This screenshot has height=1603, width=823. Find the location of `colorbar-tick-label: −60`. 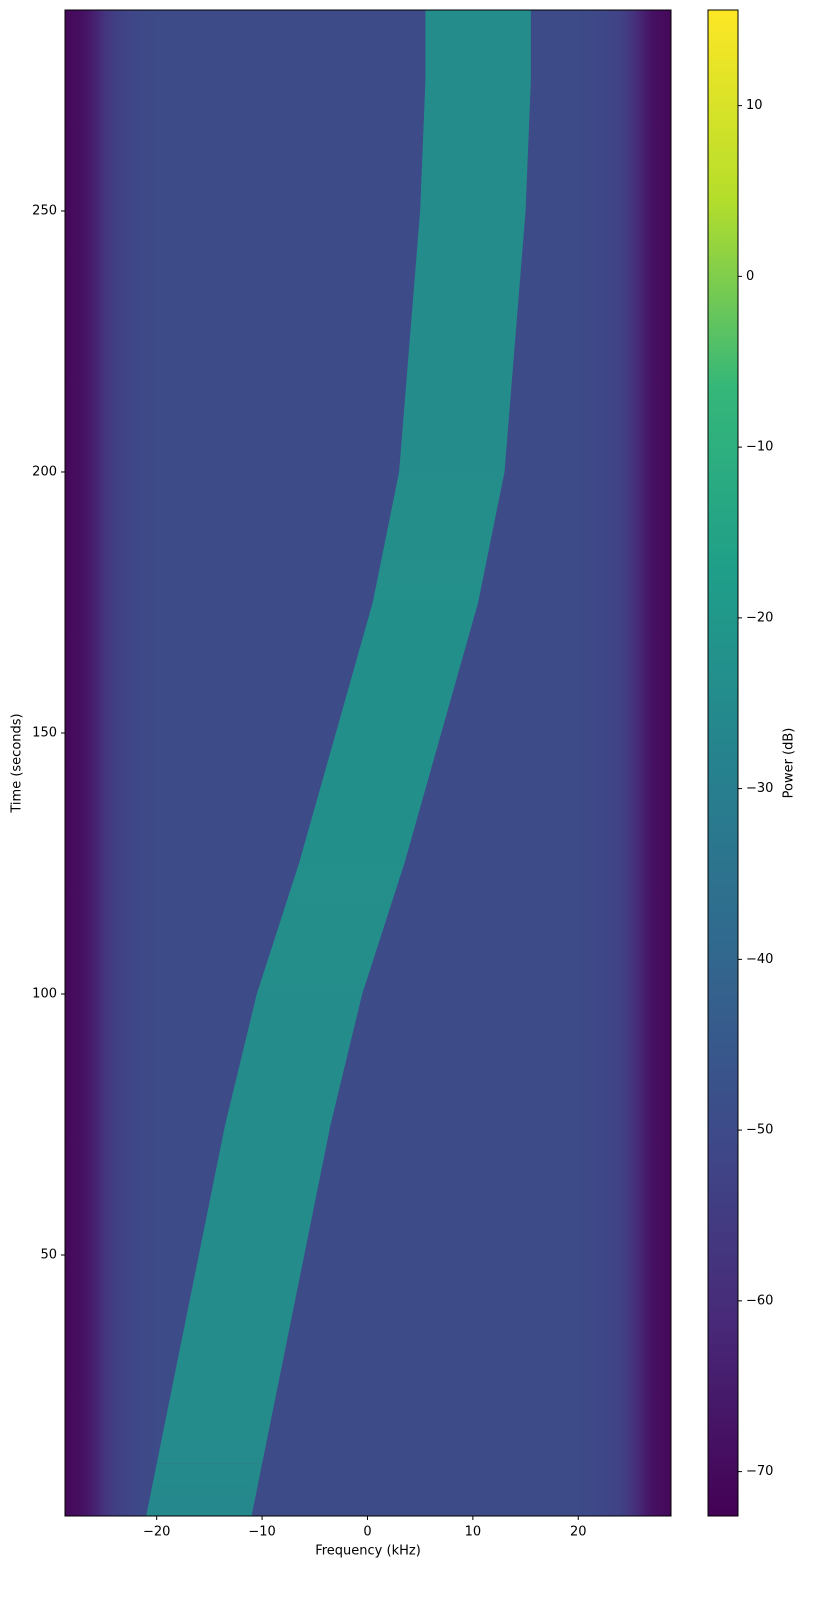

colorbar-tick-label: −60 is located at coordinates (759, 1300).